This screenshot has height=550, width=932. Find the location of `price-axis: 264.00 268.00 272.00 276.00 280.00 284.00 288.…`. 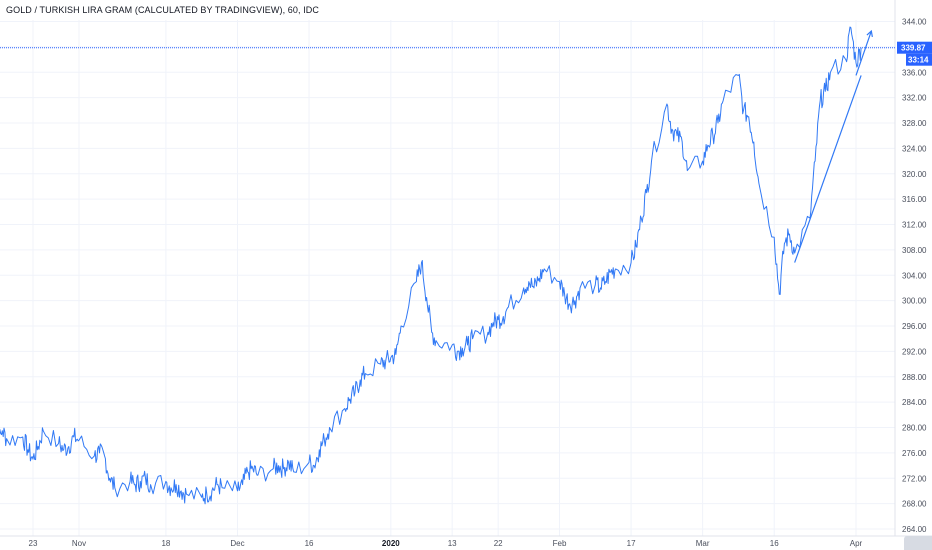

price-axis: 264.00 268.00 272.00 276.00 280.00 284.00 288.… is located at coordinates (914, 276).